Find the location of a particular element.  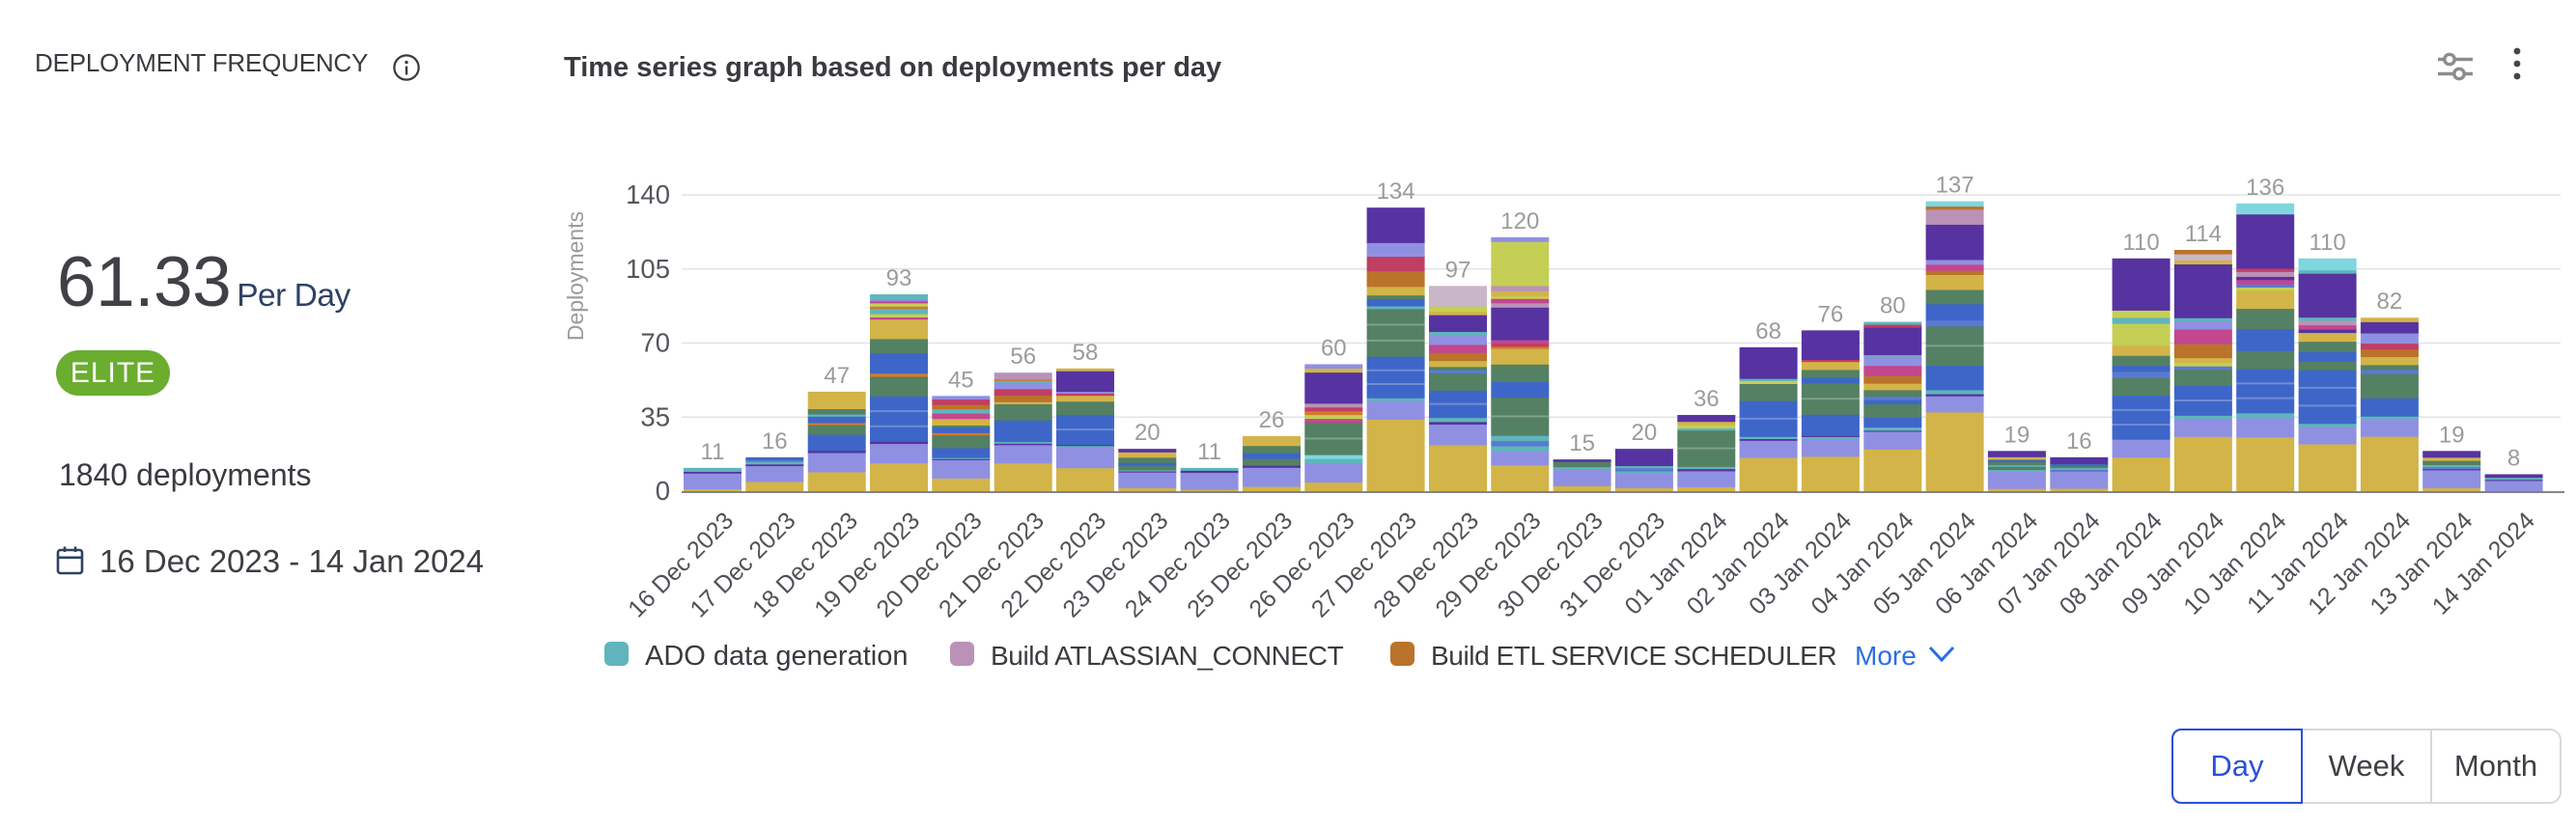

svg-text: 8 is located at coordinates (2514, 459).